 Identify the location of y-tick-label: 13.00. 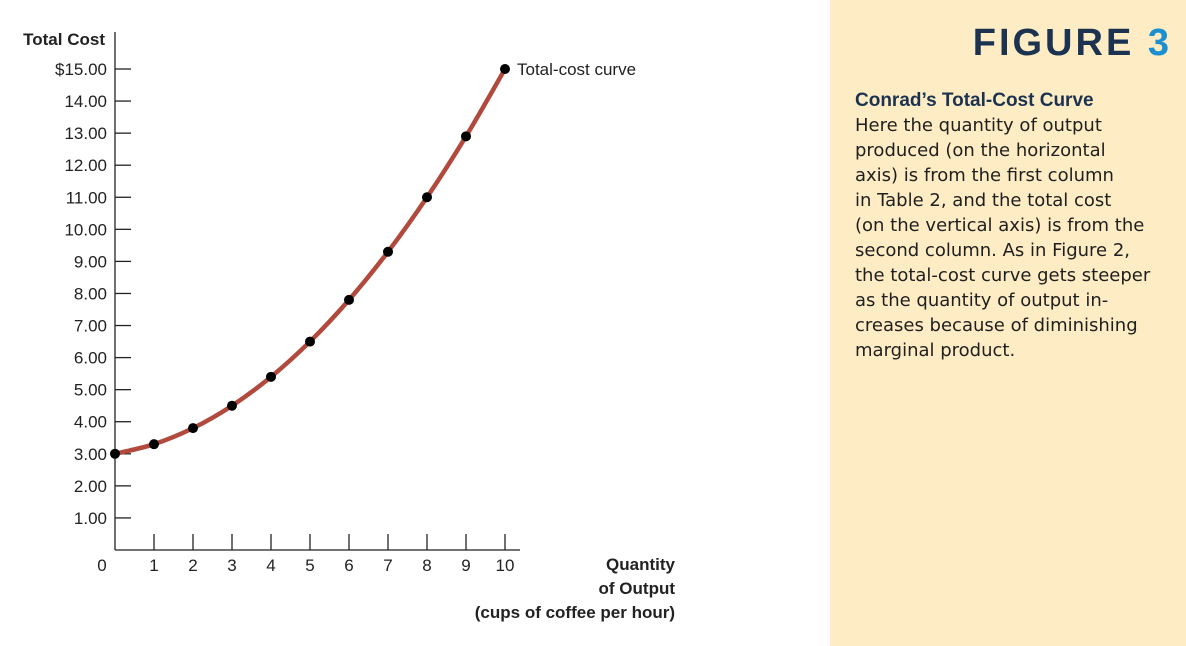
(85, 133).